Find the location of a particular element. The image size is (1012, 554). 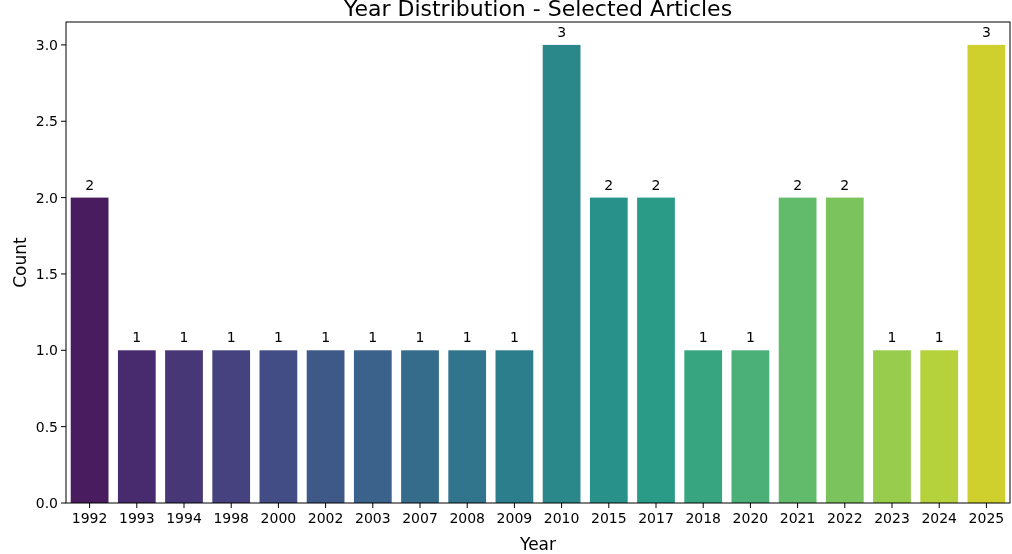

y-axis-title: Count is located at coordinates (20, 262).